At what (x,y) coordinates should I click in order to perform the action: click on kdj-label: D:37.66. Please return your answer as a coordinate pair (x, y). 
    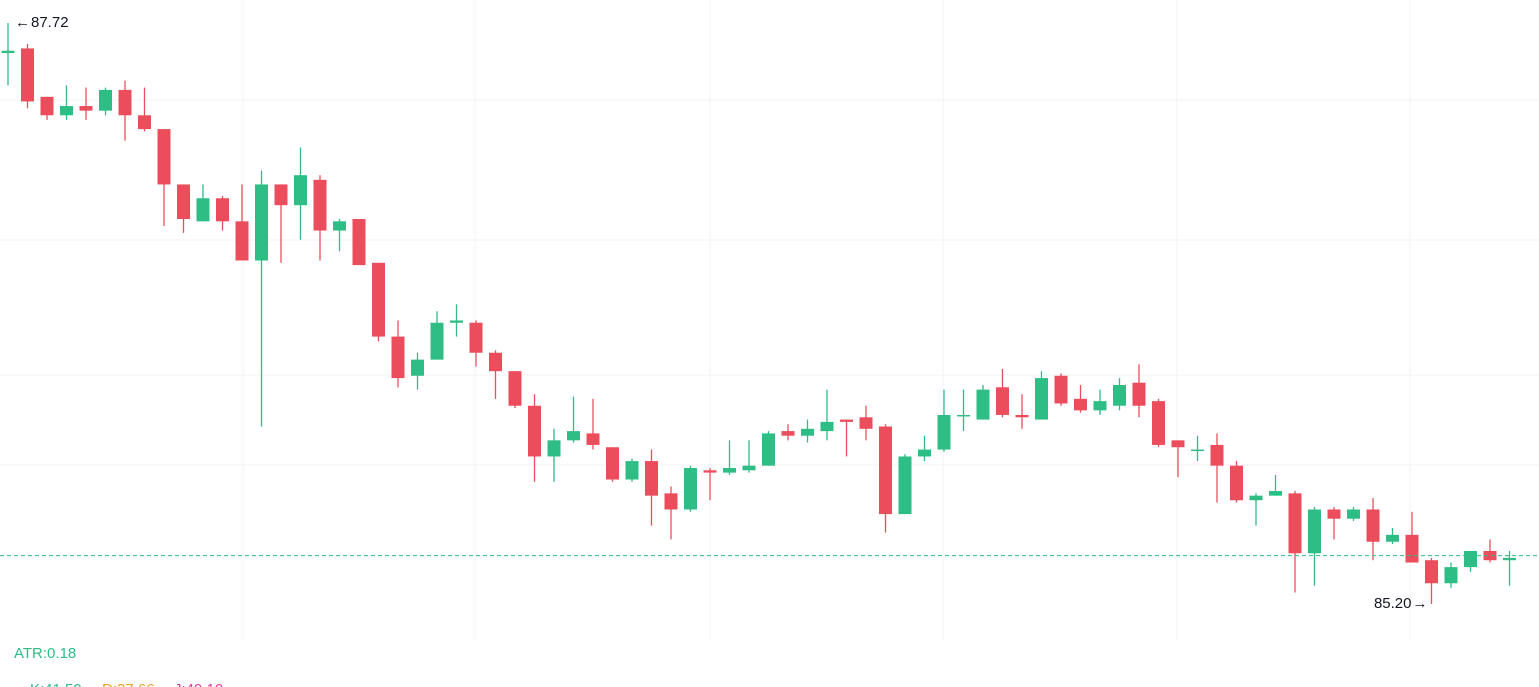
    Looking at the image, I should click on (128, 684).